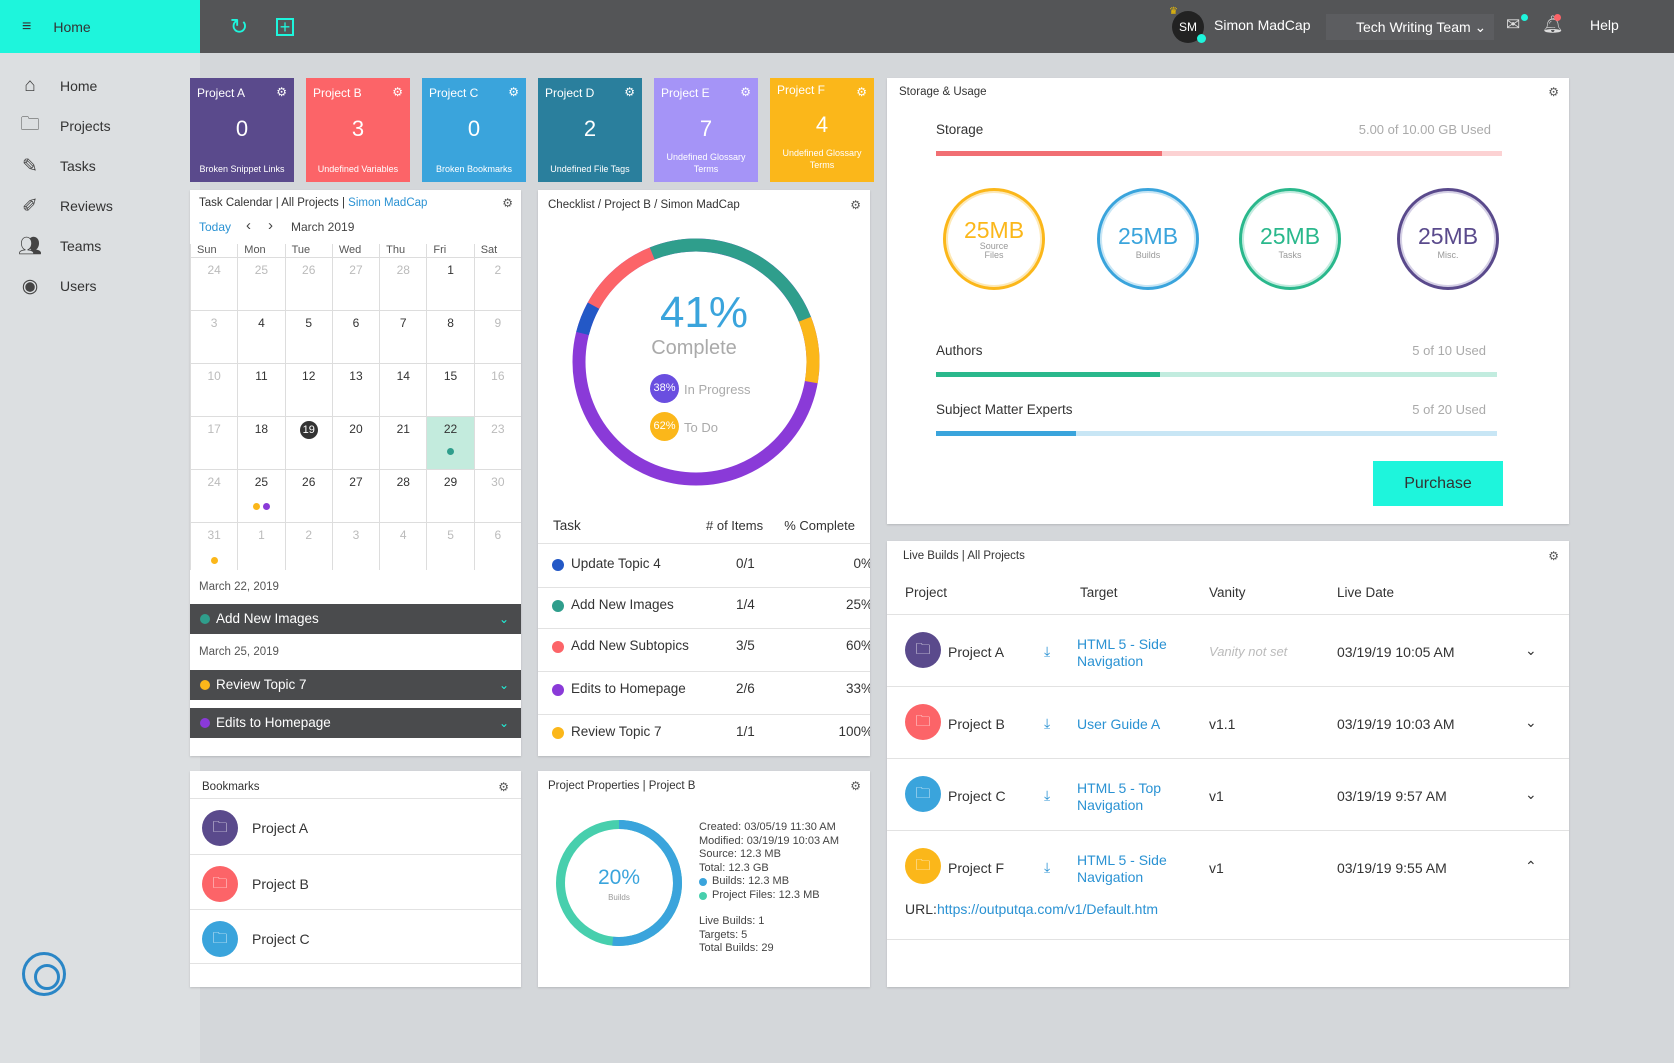  What do you see at coordinates (355, 443) in the screenshot?
I see `calendar-day: 20` at bounding box center [355, 443].